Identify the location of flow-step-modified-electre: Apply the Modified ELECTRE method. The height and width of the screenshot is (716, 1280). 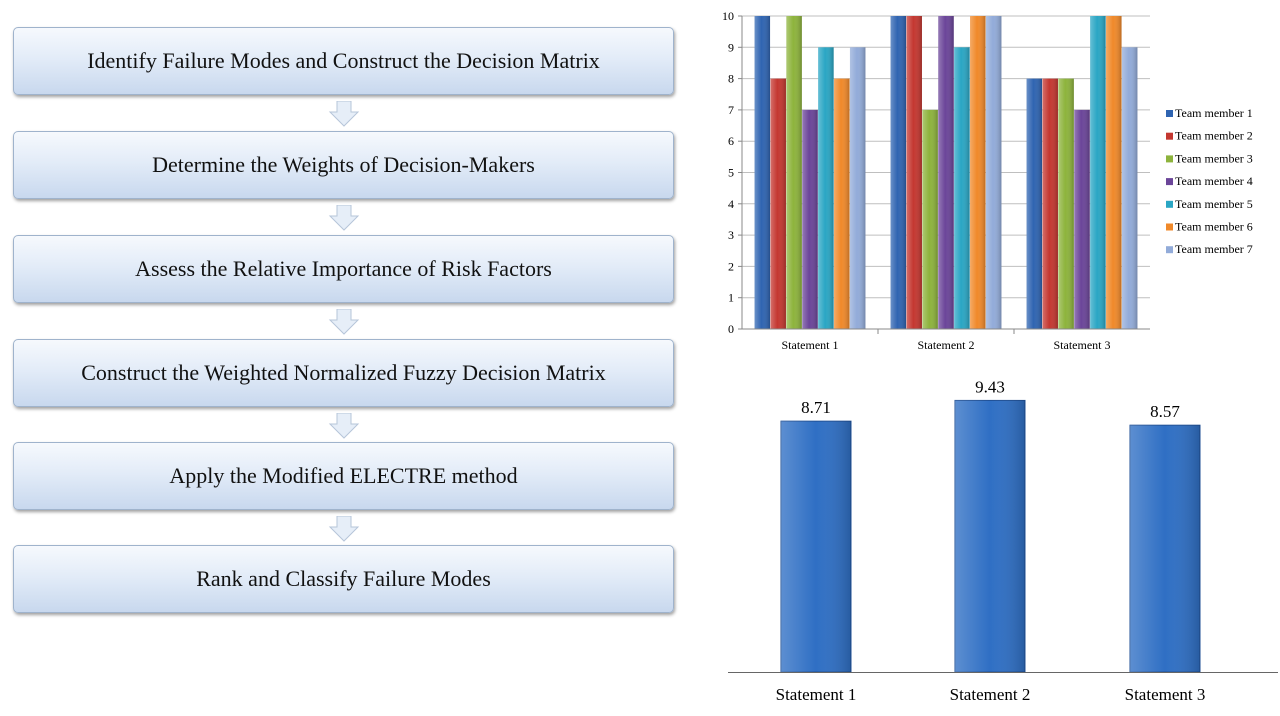
(343, 476).